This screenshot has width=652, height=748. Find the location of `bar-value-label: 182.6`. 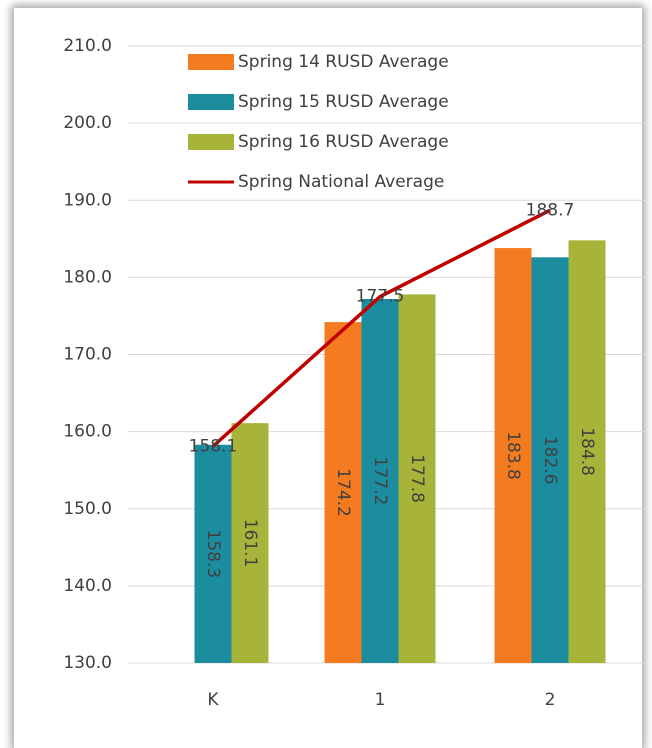

bar-value-label: 182.6 is located at coordinates (550, 460).